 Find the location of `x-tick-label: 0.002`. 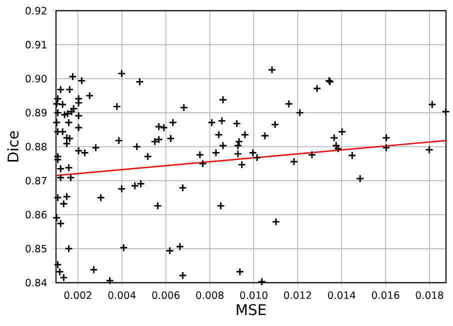

x-tick-label: 0.002 is located at coordinates (78, 295).